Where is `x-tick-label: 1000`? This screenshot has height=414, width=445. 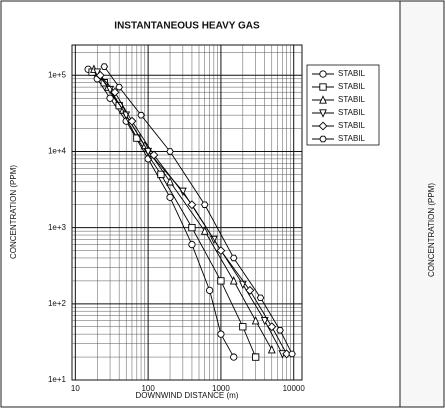
x-tick-label: 1000 is located at coordinates (221, 388).